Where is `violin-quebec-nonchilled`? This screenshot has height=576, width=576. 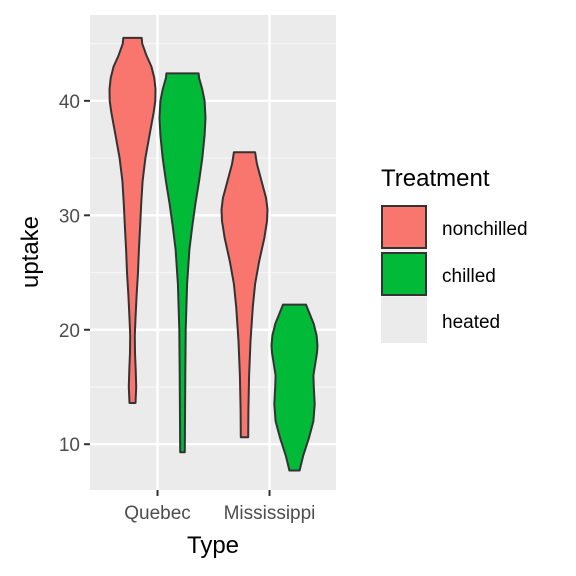
violin-quebec-nonchilled is located at coordinates (132, 220).